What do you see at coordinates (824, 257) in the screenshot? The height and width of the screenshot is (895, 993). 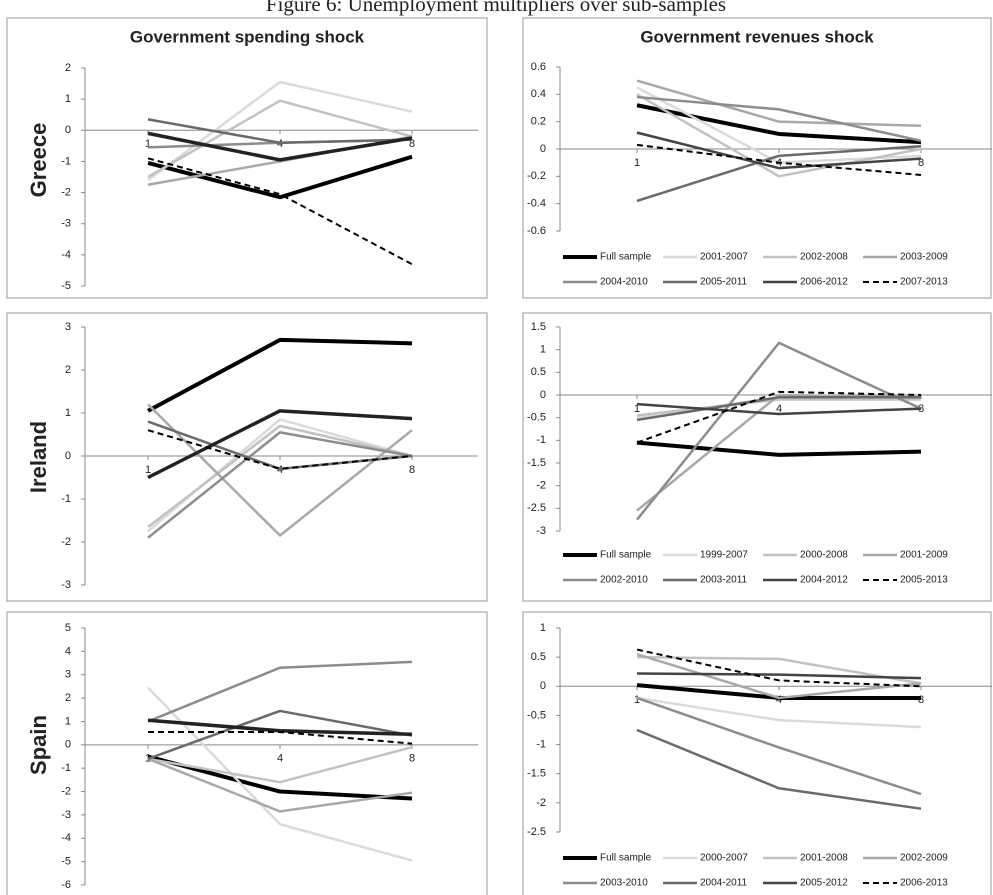 I see `legend-label: 2002-2008` at bounding box center [824, 257].